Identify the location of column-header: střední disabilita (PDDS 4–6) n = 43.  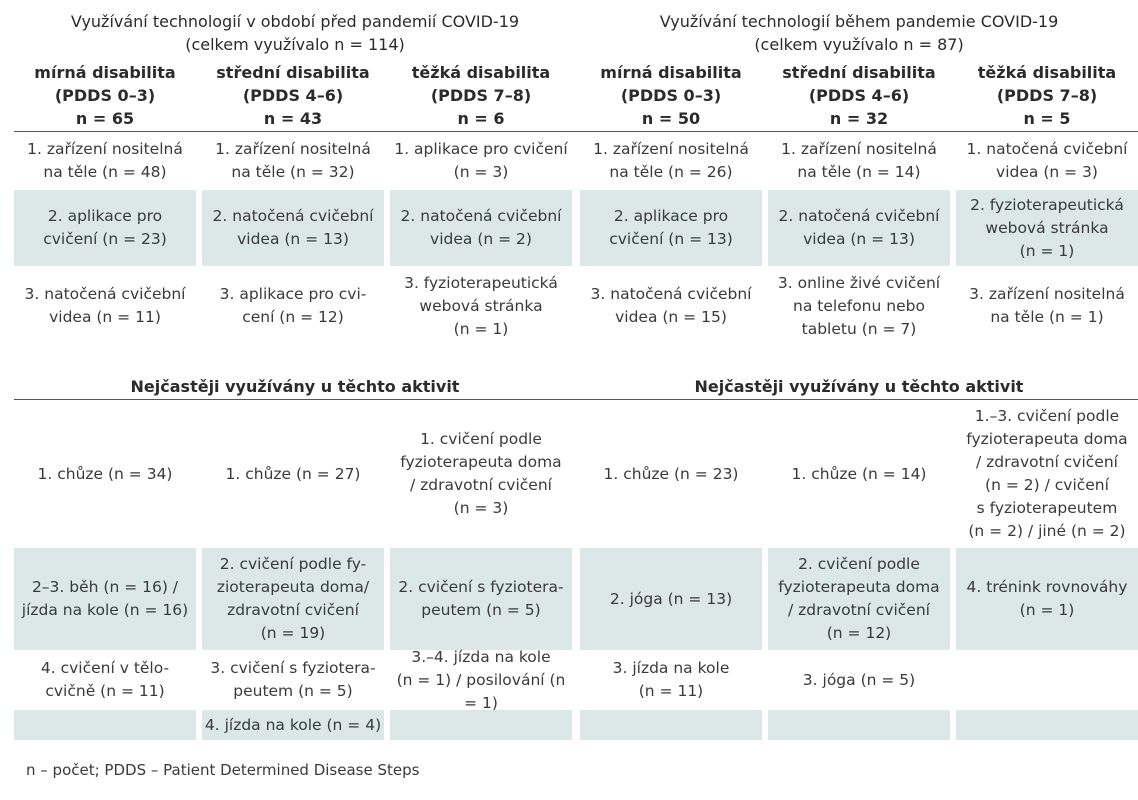
(293, 95).